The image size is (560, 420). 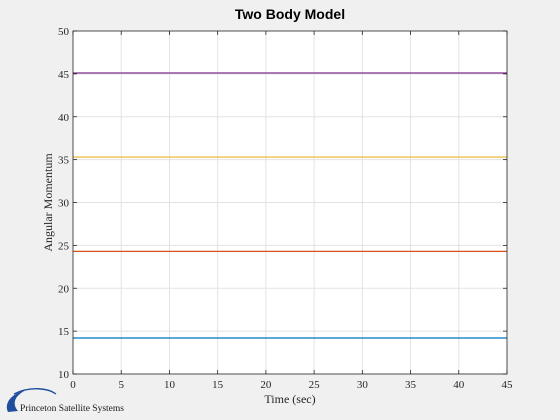 What do you see at coordinates (64, 118) in the screenshot?
I see `y-tick-label: 40` at bounding box center [64, 118].